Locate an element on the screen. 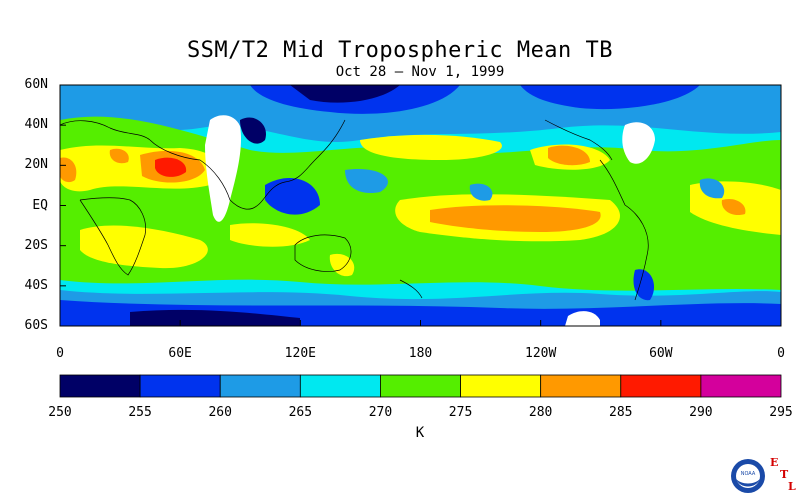 This screenshot has height=500, width=800. colorbar-tick-label: 265 is located at coordinates (300, 412).